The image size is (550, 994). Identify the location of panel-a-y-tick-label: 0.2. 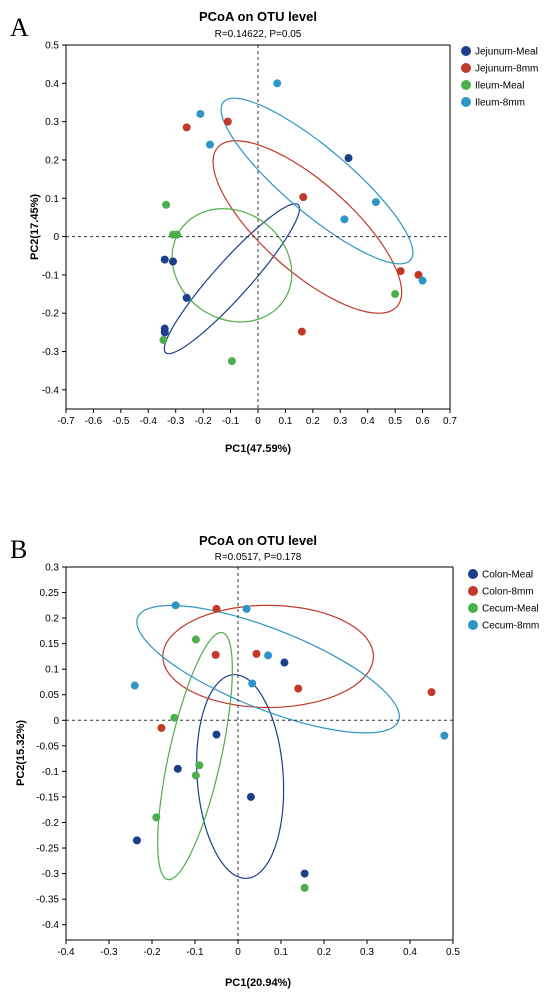
(52, 160).